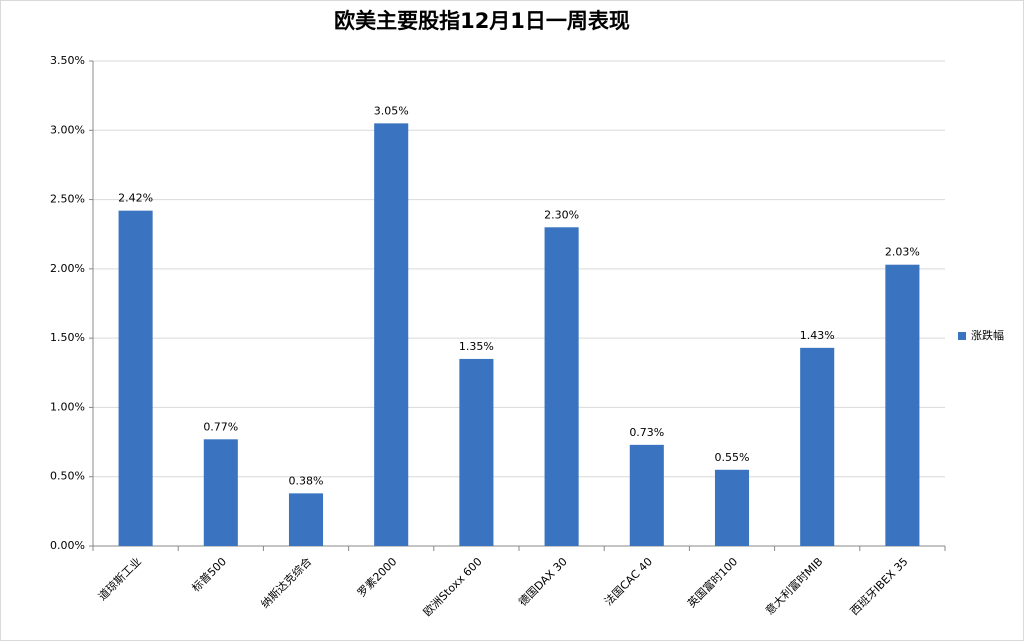 The width and height of the screenshot is (1024, 641). What do you see at coordinates (646, 432) in the screenshot?
I see `value-label: 0.73%` at bounding box center [646, 432].